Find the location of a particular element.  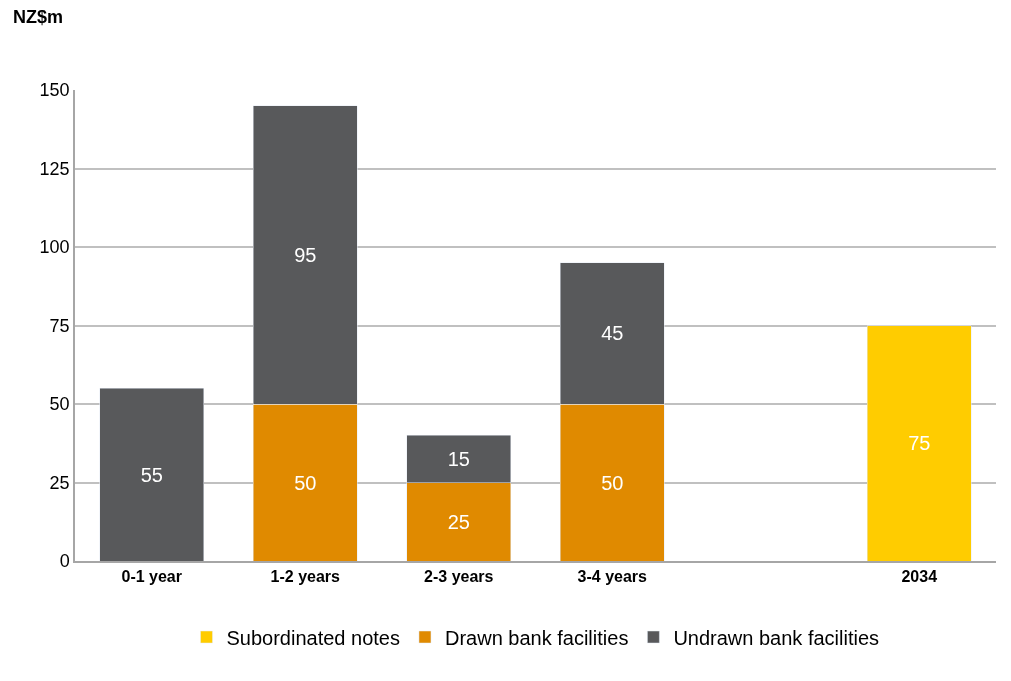

y-tick-label: 25 is located at coordinates (59, 482).